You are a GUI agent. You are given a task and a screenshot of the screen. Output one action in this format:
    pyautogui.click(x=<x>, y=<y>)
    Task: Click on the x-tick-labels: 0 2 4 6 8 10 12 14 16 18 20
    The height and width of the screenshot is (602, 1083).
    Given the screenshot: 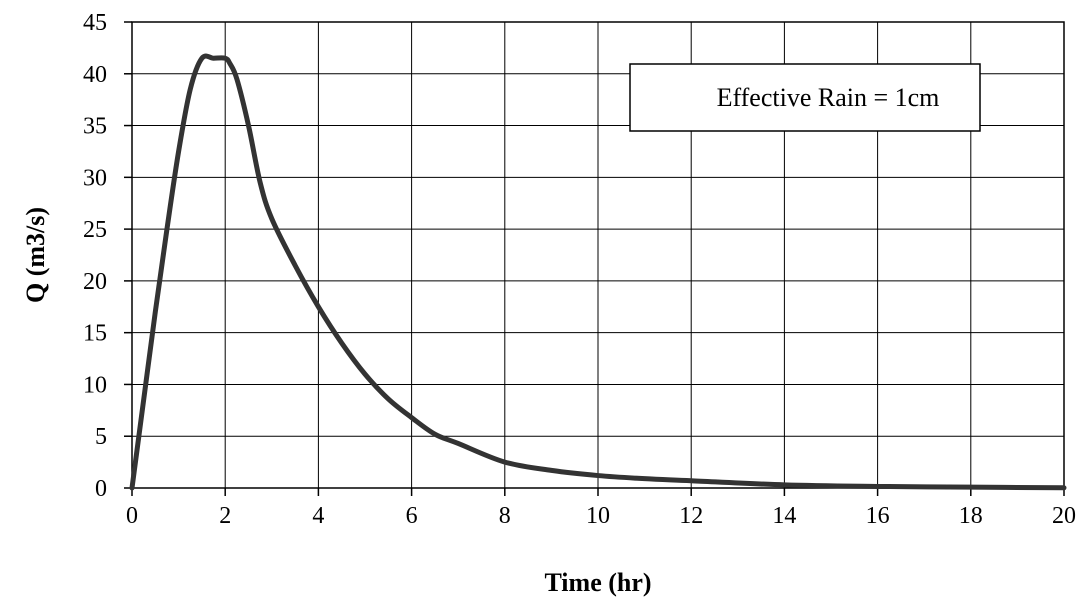 What is the action you would take?
    pyautogui.click(x=601, y=516)
    